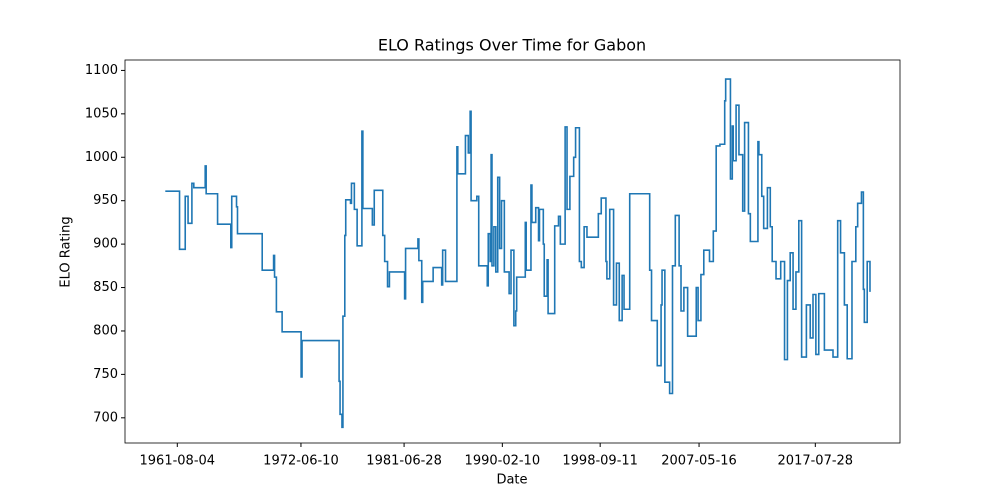 This screenshot has height=500, width=1000. What do you see at coordinates (511, 480) in the screenshot?
I see `x-axis-label: Date` at bounding box center [511, 480].